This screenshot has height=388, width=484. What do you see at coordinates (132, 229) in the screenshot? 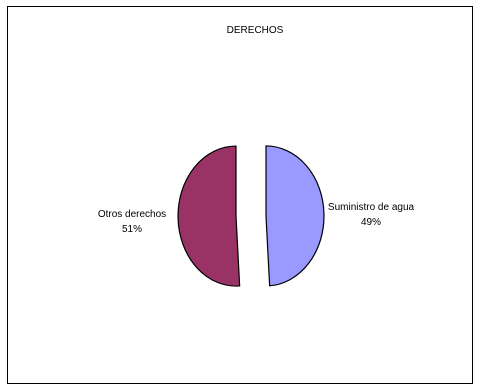
I see `slice-value-label: 51%` at bounding box center [132, 229].